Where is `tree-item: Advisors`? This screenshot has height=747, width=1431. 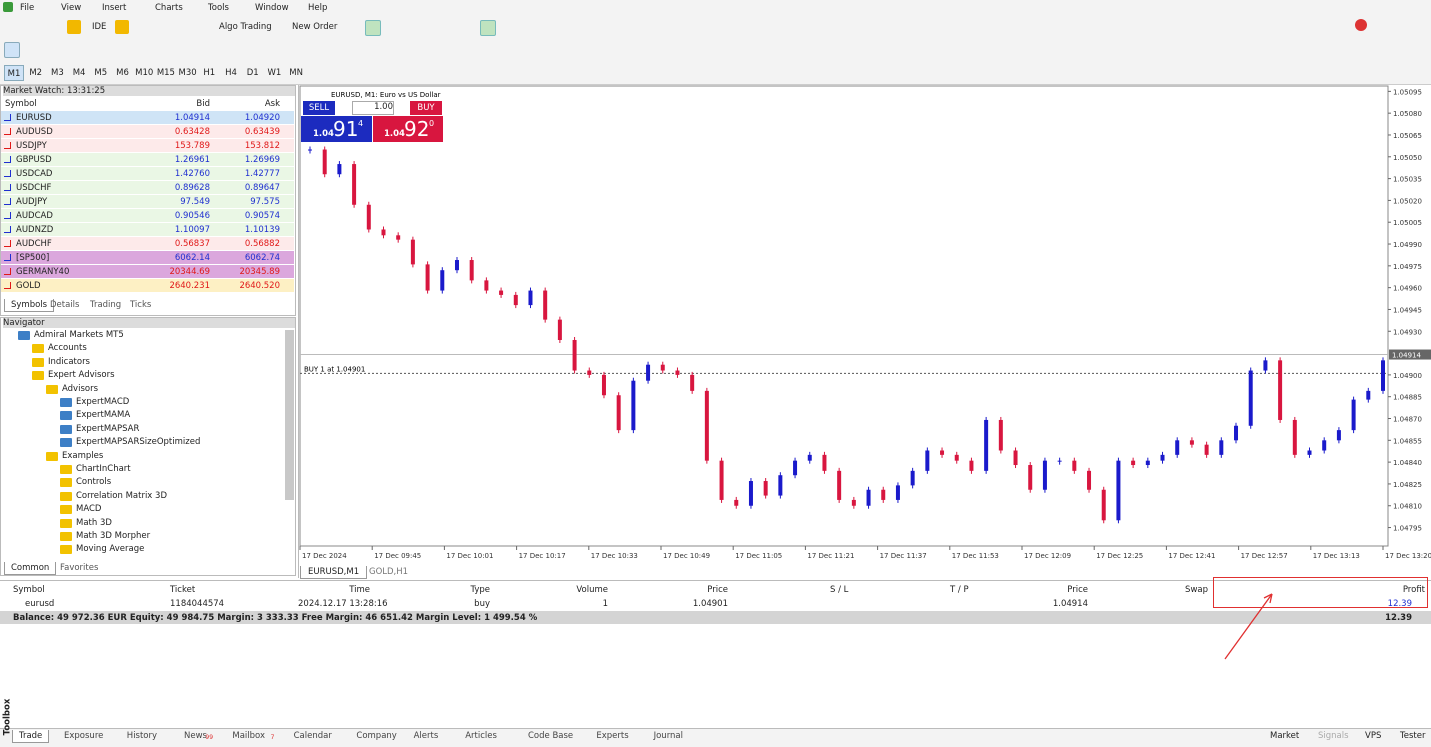 tree-item: Advisors is located at coordinates (80, 388).